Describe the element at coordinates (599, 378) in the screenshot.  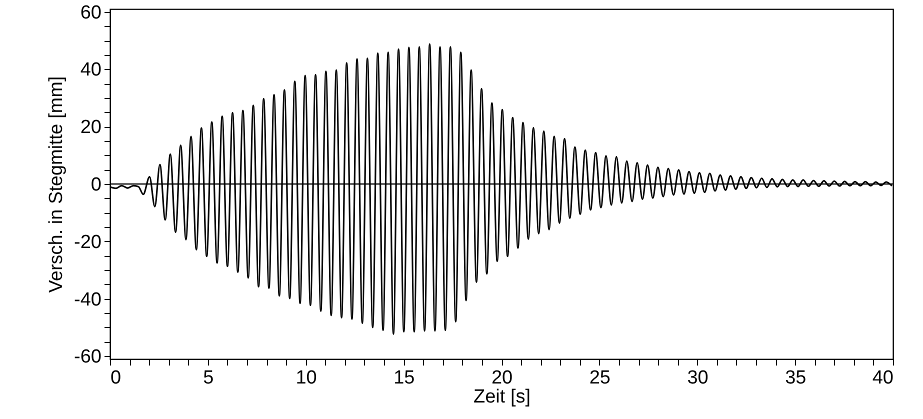
I see `x-tick-label: 25` at that location.